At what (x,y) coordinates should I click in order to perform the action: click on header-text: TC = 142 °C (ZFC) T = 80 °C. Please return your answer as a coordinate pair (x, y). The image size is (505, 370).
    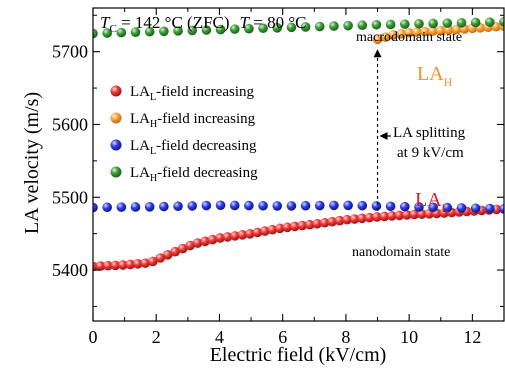
    Looking at the image, I should click on (203, 24).